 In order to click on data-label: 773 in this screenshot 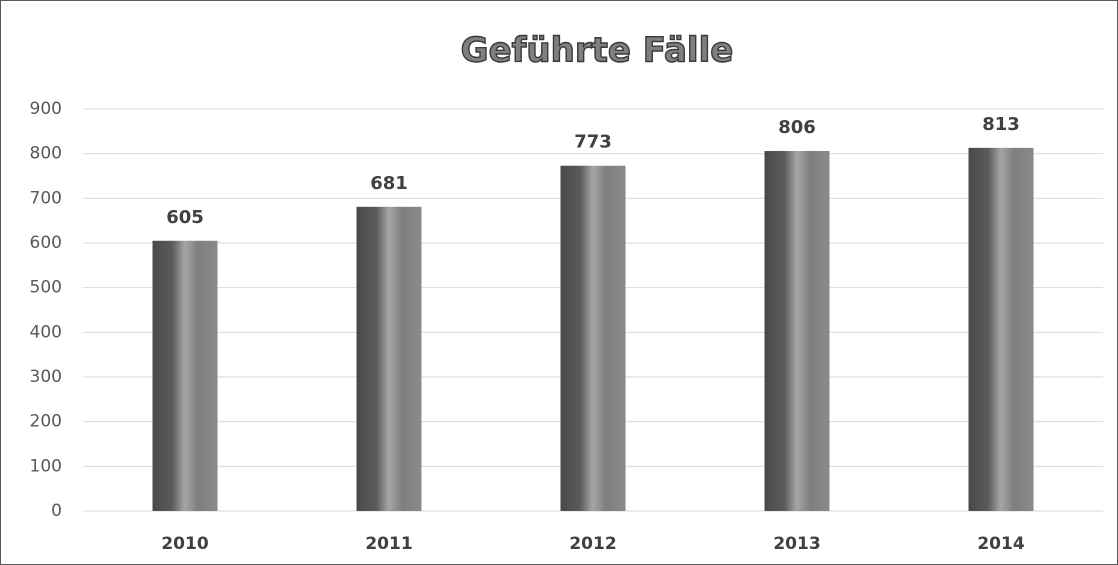, I will do `click(593, 142)`.